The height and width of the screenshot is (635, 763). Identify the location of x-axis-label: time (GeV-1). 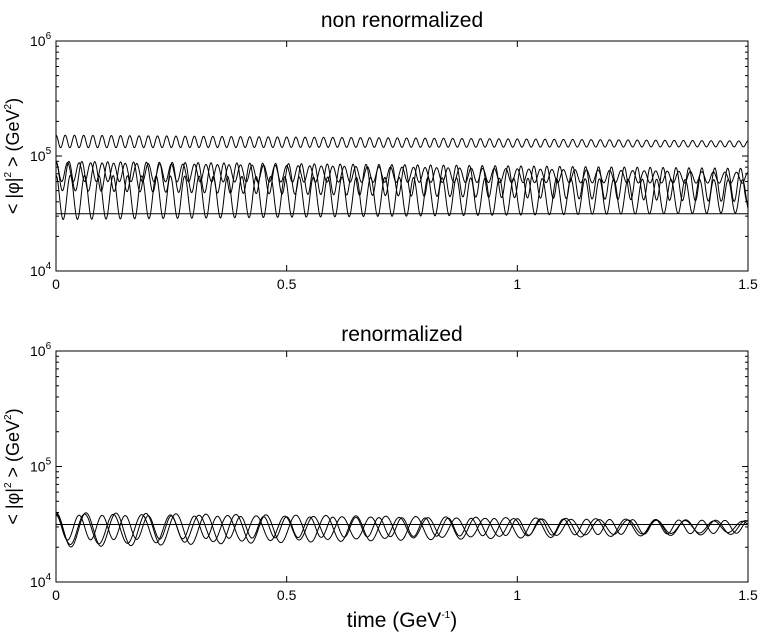
(402, 620).